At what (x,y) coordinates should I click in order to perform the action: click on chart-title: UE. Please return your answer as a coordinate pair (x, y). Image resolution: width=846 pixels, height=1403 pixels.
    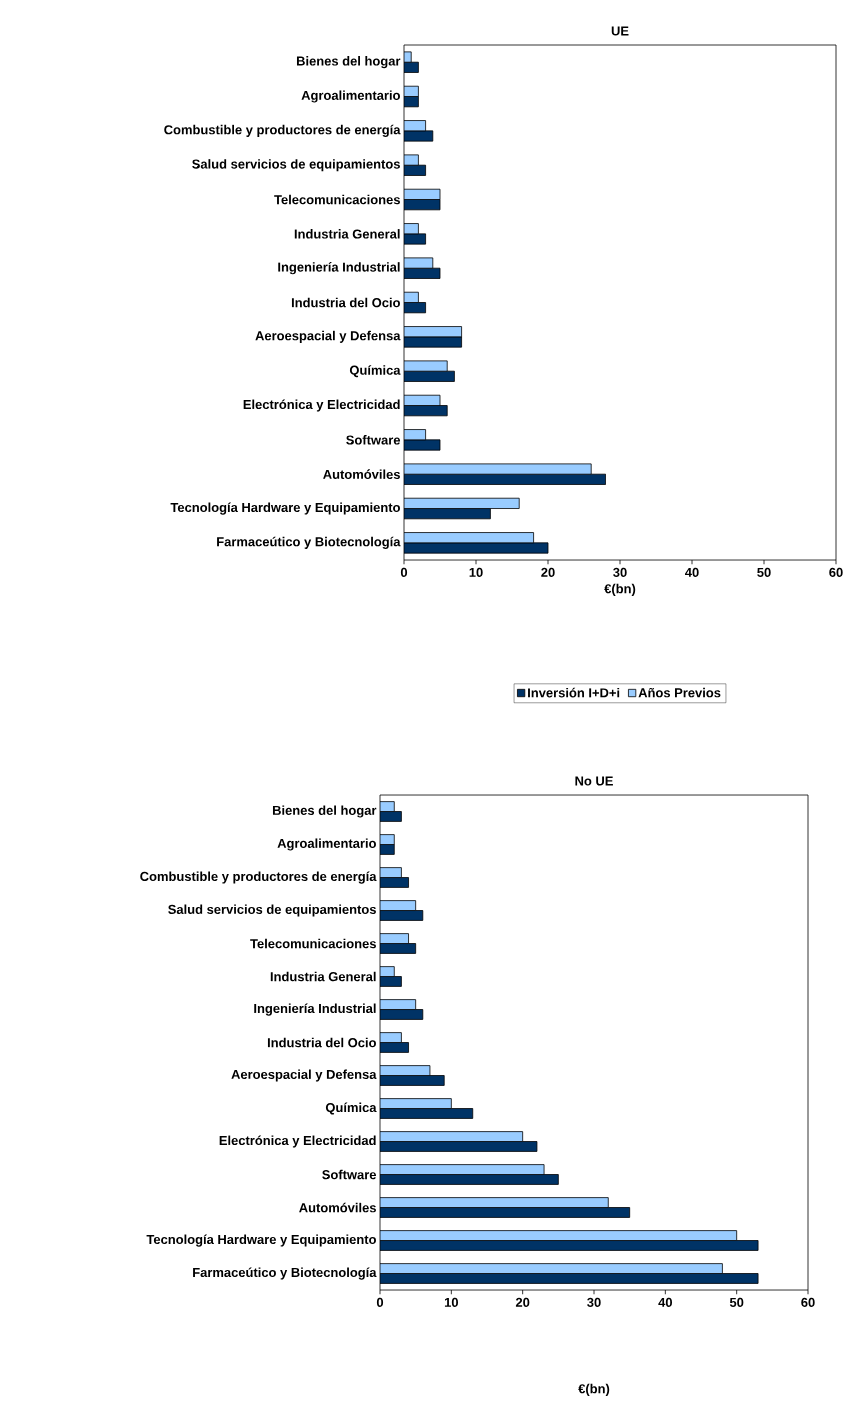
    Looking at the image, I should click on (620, 31).